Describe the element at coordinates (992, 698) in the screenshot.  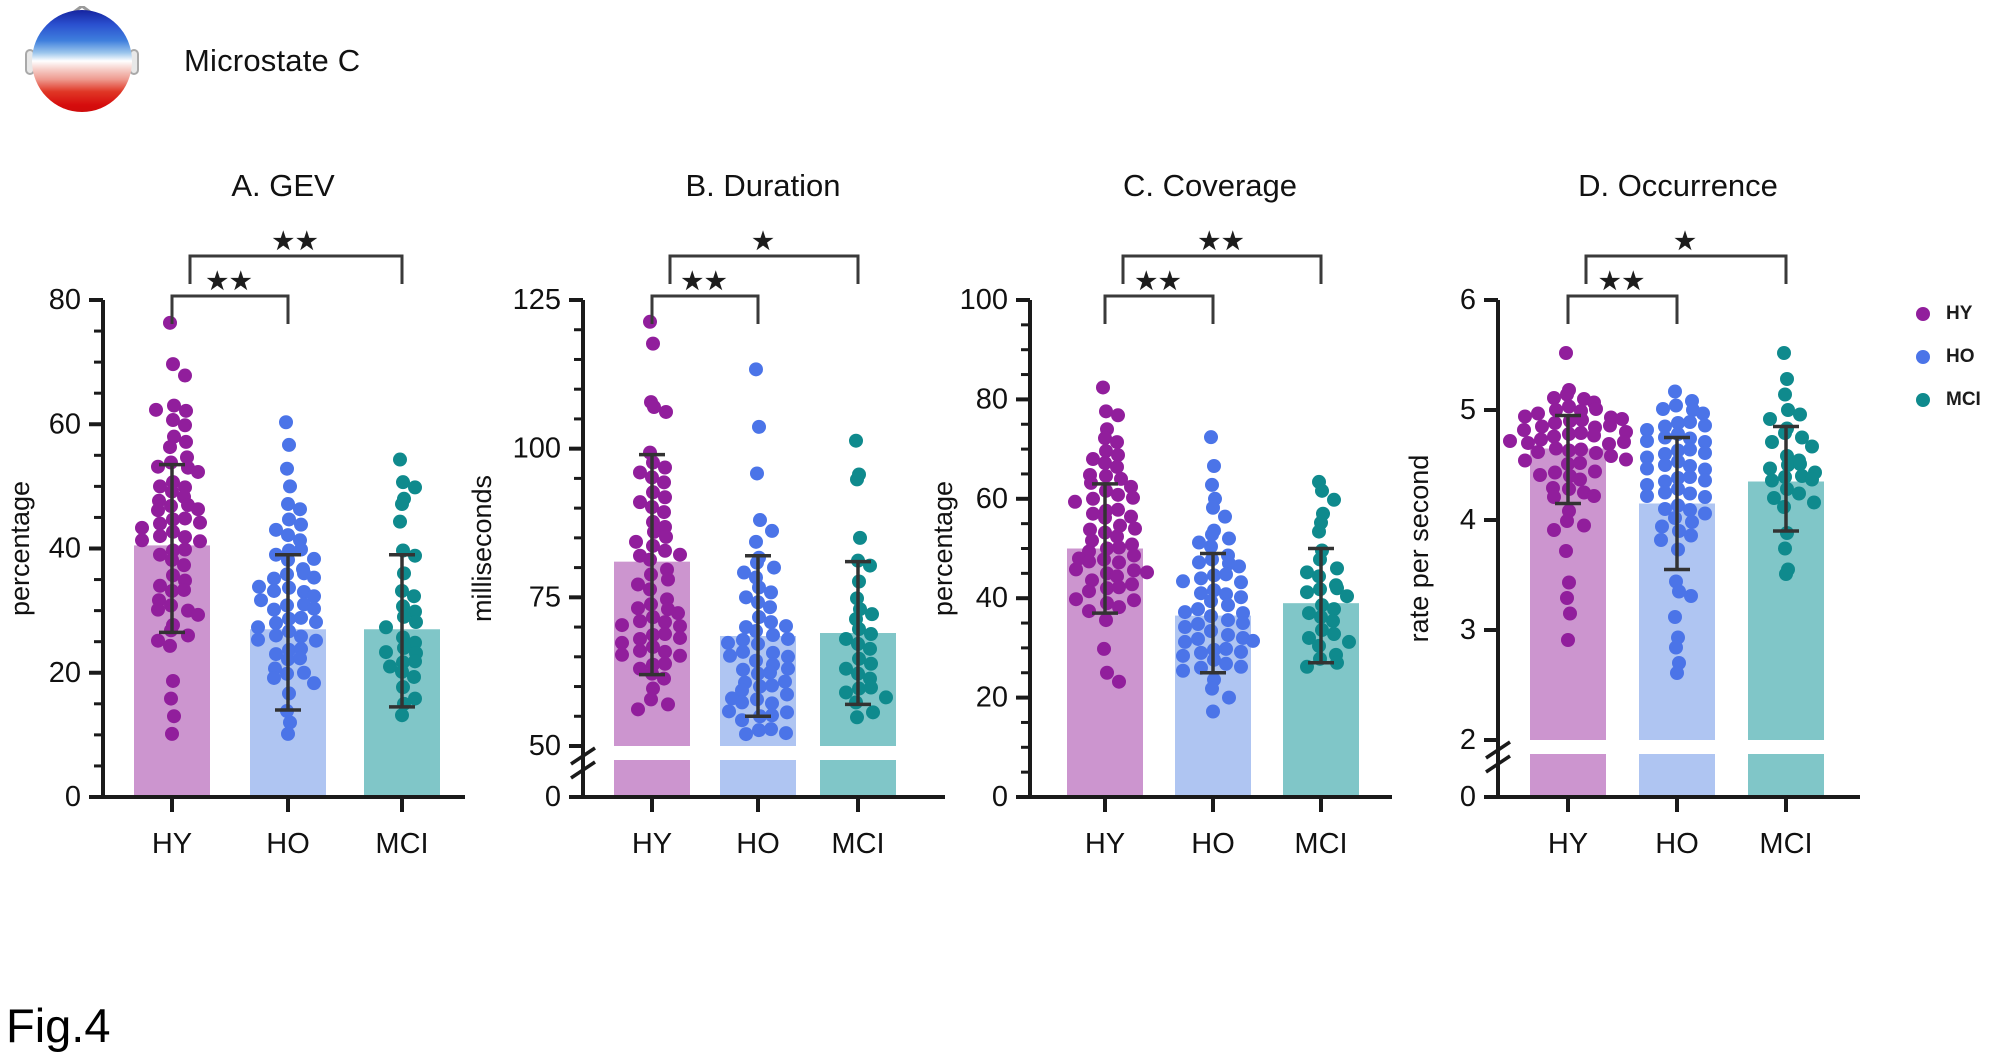
I see `y-tick-label: 20` at that location.